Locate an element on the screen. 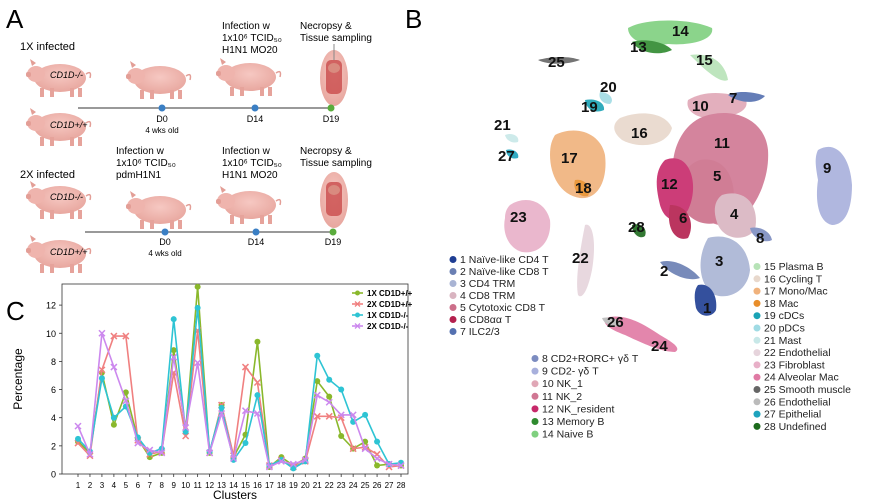  cluster-27-blob is located at coordinates (512, 154).